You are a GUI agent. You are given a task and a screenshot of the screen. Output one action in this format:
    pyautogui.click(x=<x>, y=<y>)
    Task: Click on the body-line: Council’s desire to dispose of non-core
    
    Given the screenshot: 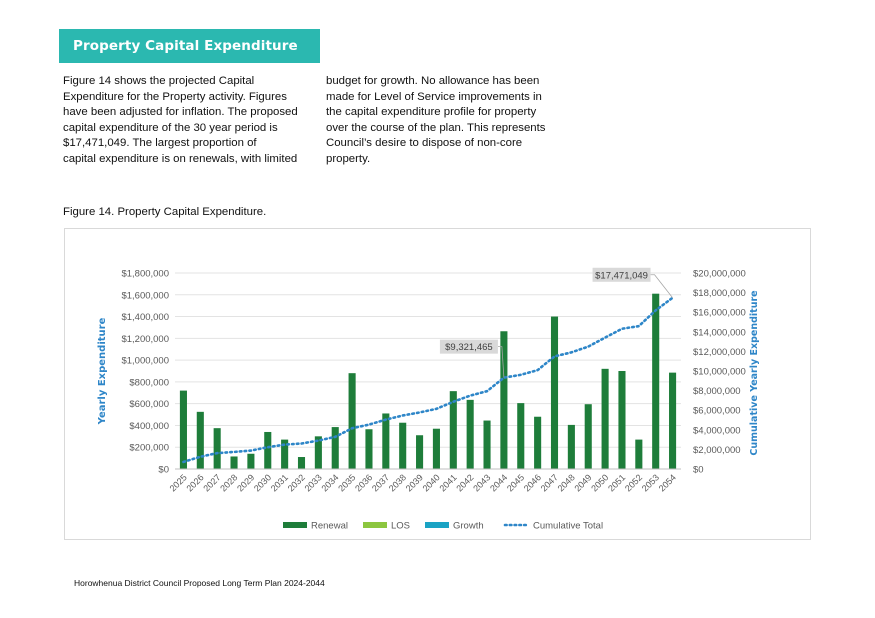 What is the action you would take?
    pyautogui.click(x=424, y=143)
    